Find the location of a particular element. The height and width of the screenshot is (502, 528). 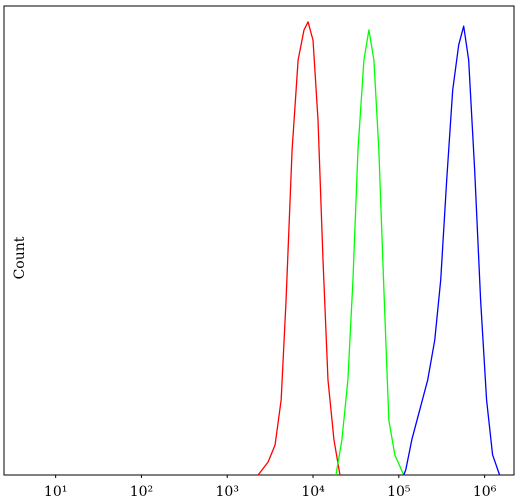

y-axis-label: Count is located at coordinates (20, 257).